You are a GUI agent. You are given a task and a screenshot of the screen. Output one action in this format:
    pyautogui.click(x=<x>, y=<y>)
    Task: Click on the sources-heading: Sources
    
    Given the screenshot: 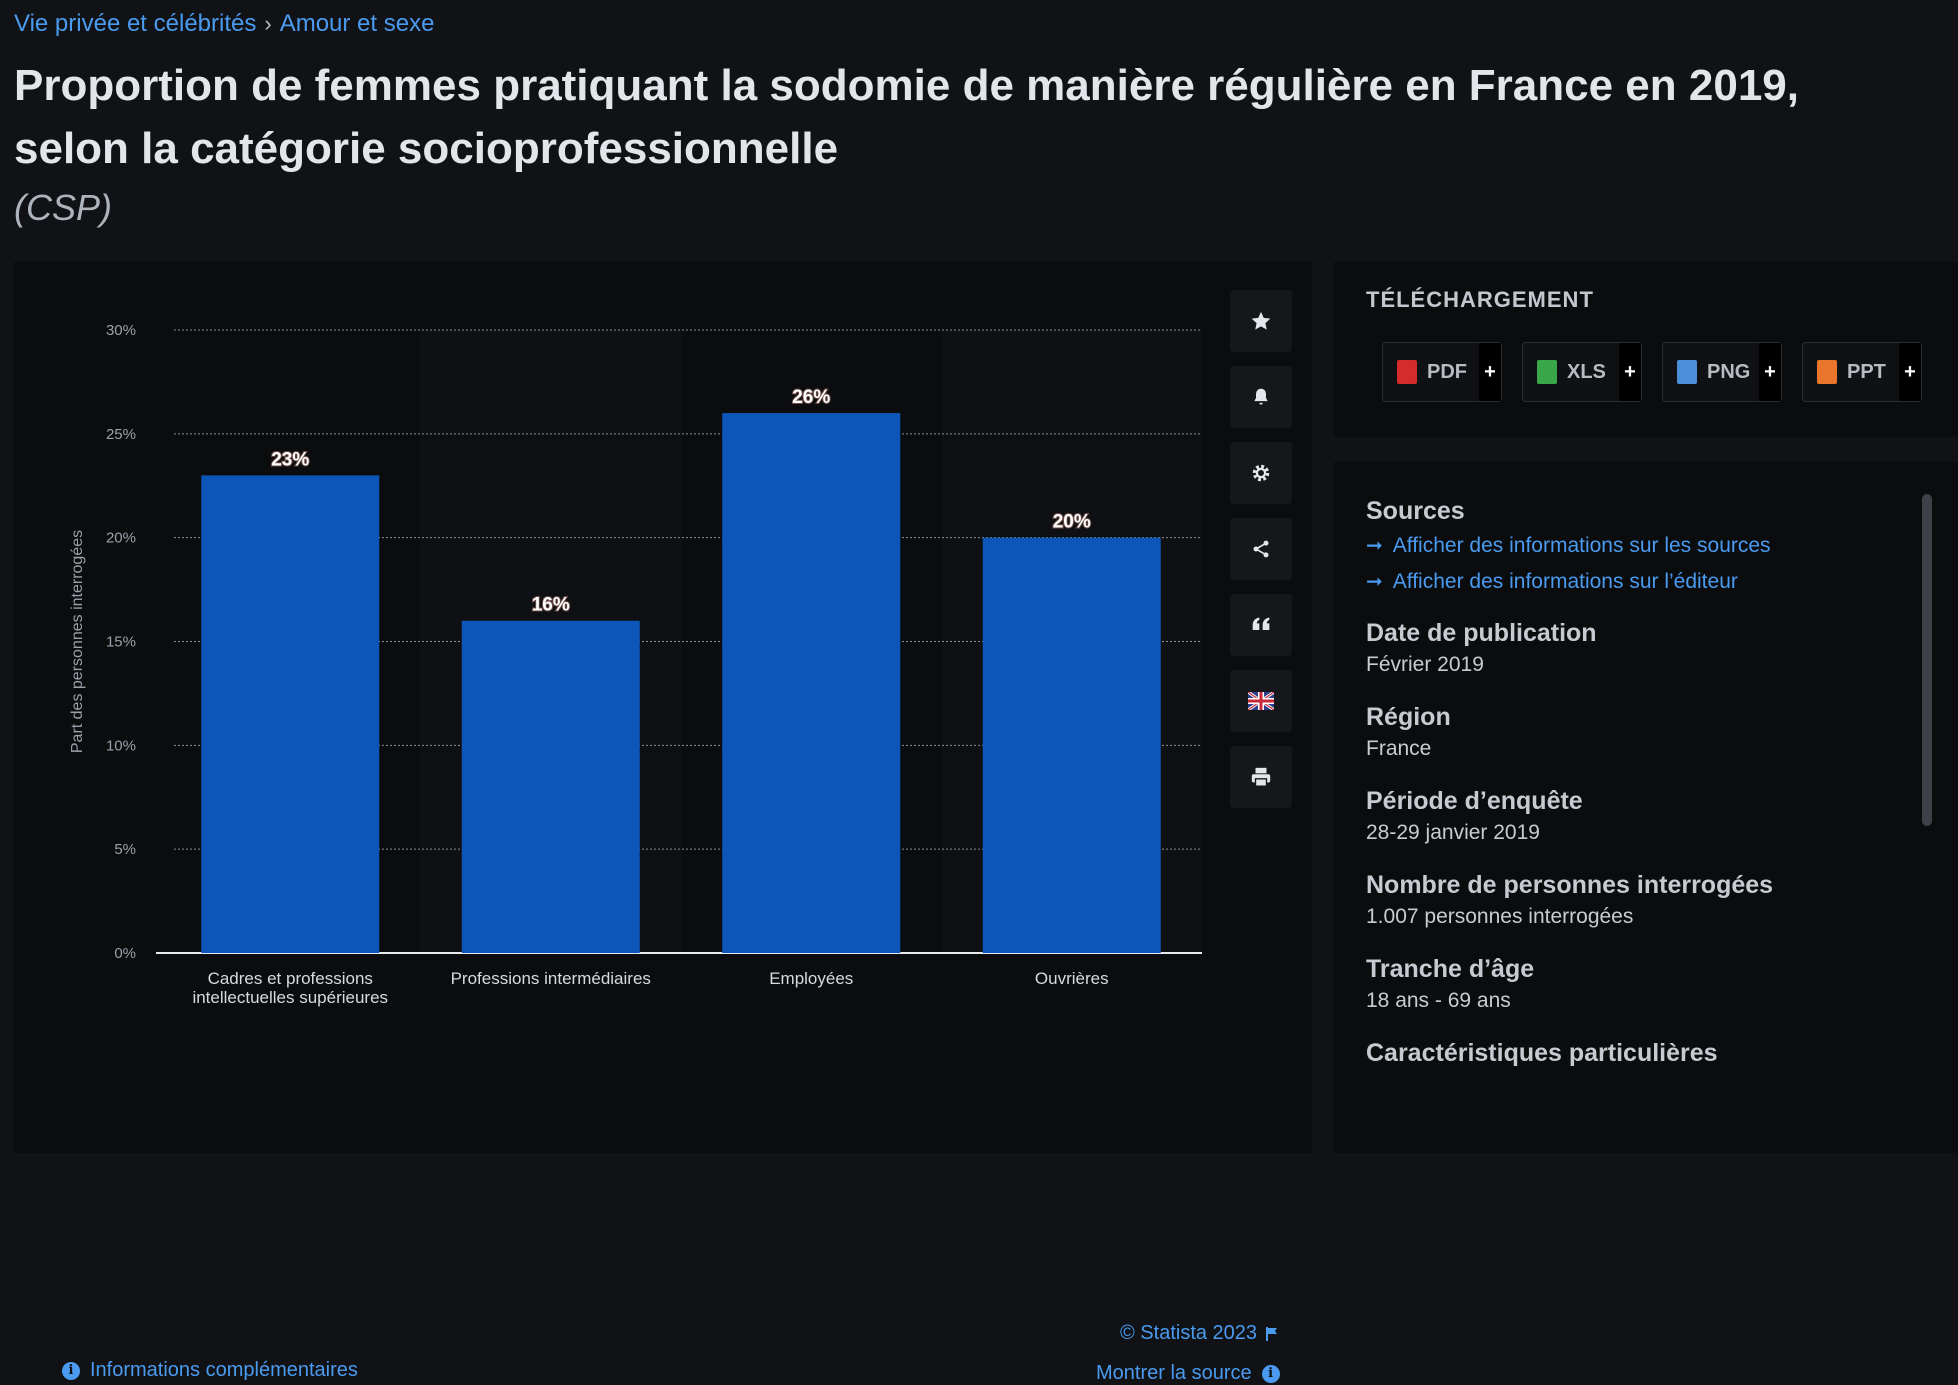 What is the action you would take?
    pyautogui.click(x=1415, y=511)
    